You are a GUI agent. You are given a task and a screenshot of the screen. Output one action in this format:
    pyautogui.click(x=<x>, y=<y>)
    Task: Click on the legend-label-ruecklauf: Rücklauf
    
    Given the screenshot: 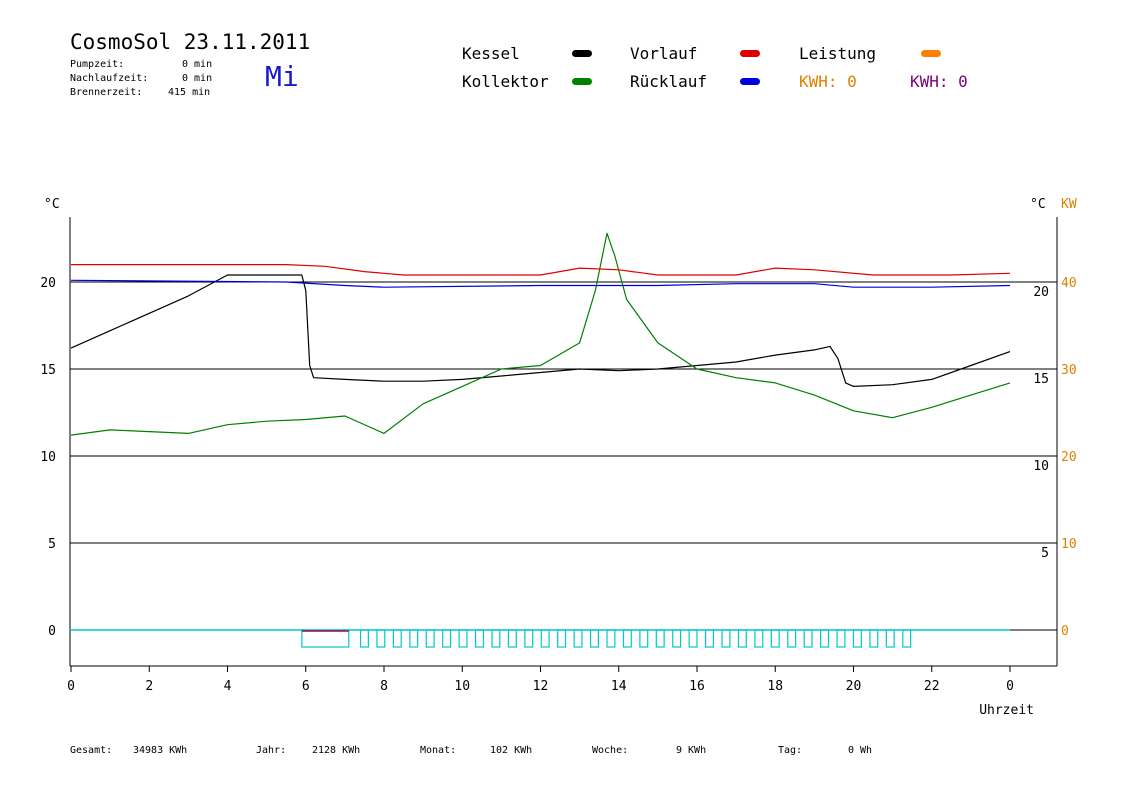 What is the action you would take?
    pyautogui.click(x=669, y=81)
    